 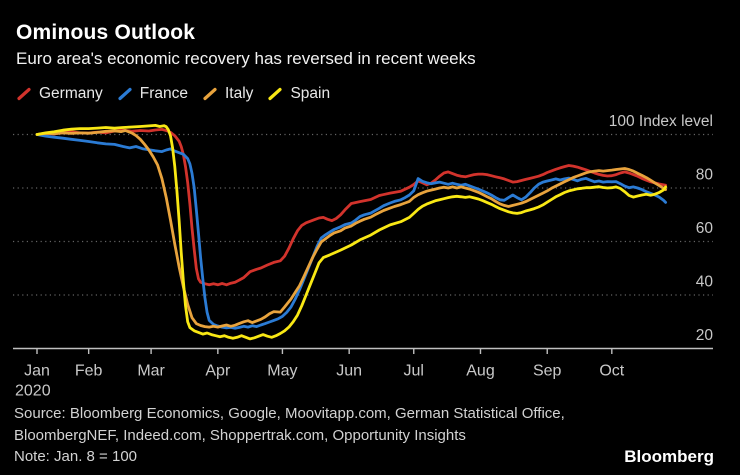 I want to click on legend-item-spain: Spain, so click(x=298, y=94).